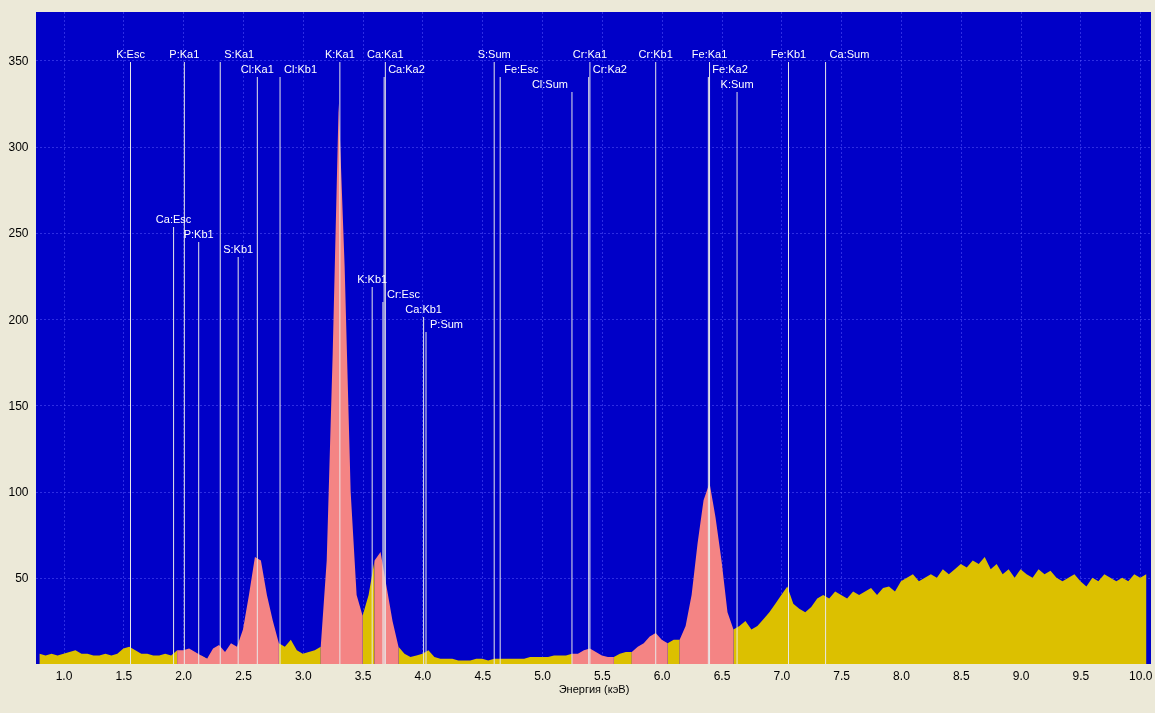 This screenshot has height=713, width=1155. I want to click on x-tick-label: 9.0, so click(1021, 675).